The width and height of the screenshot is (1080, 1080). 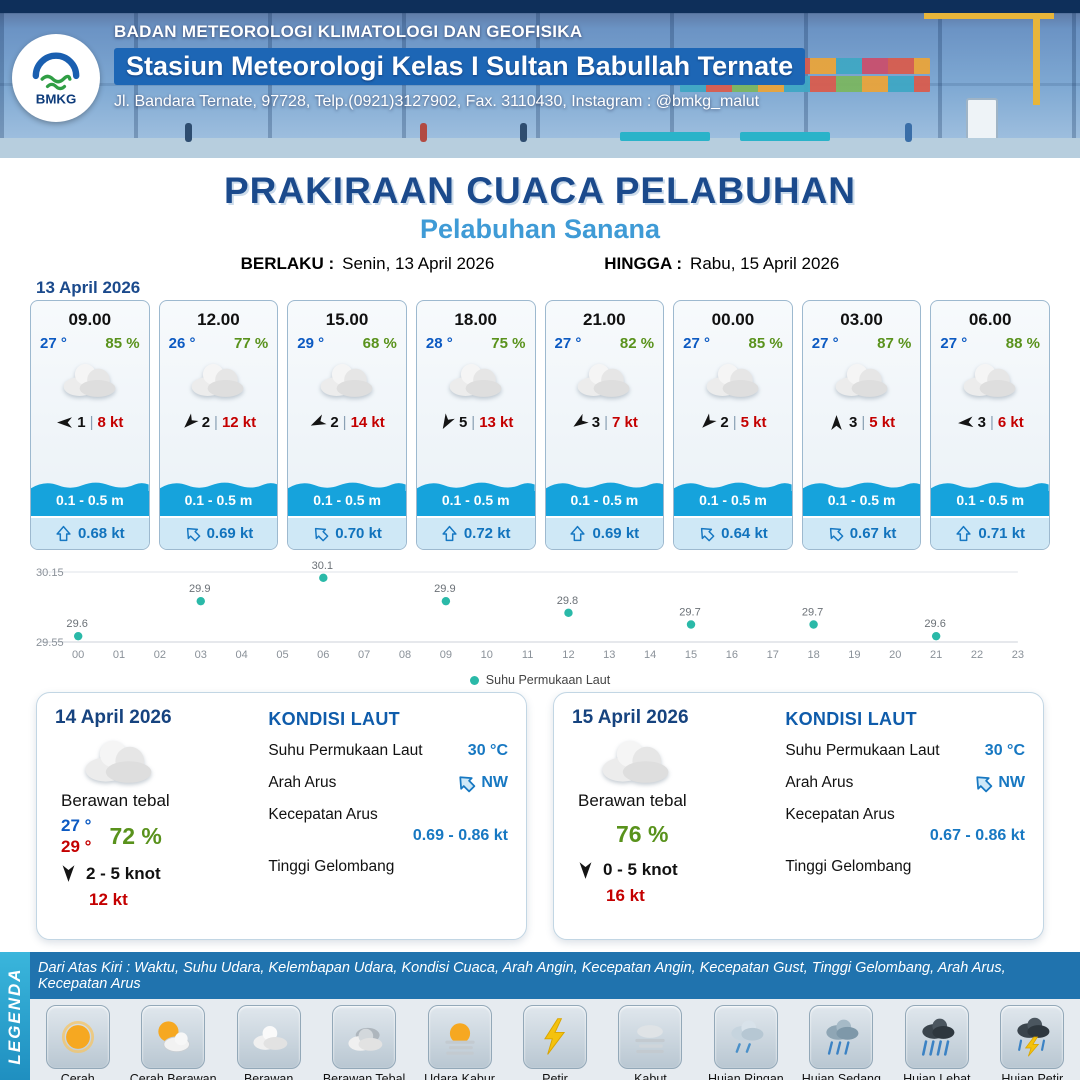 I want to click on sst-label: Suhu Permukaan Laut, so click(x=345, y=750).